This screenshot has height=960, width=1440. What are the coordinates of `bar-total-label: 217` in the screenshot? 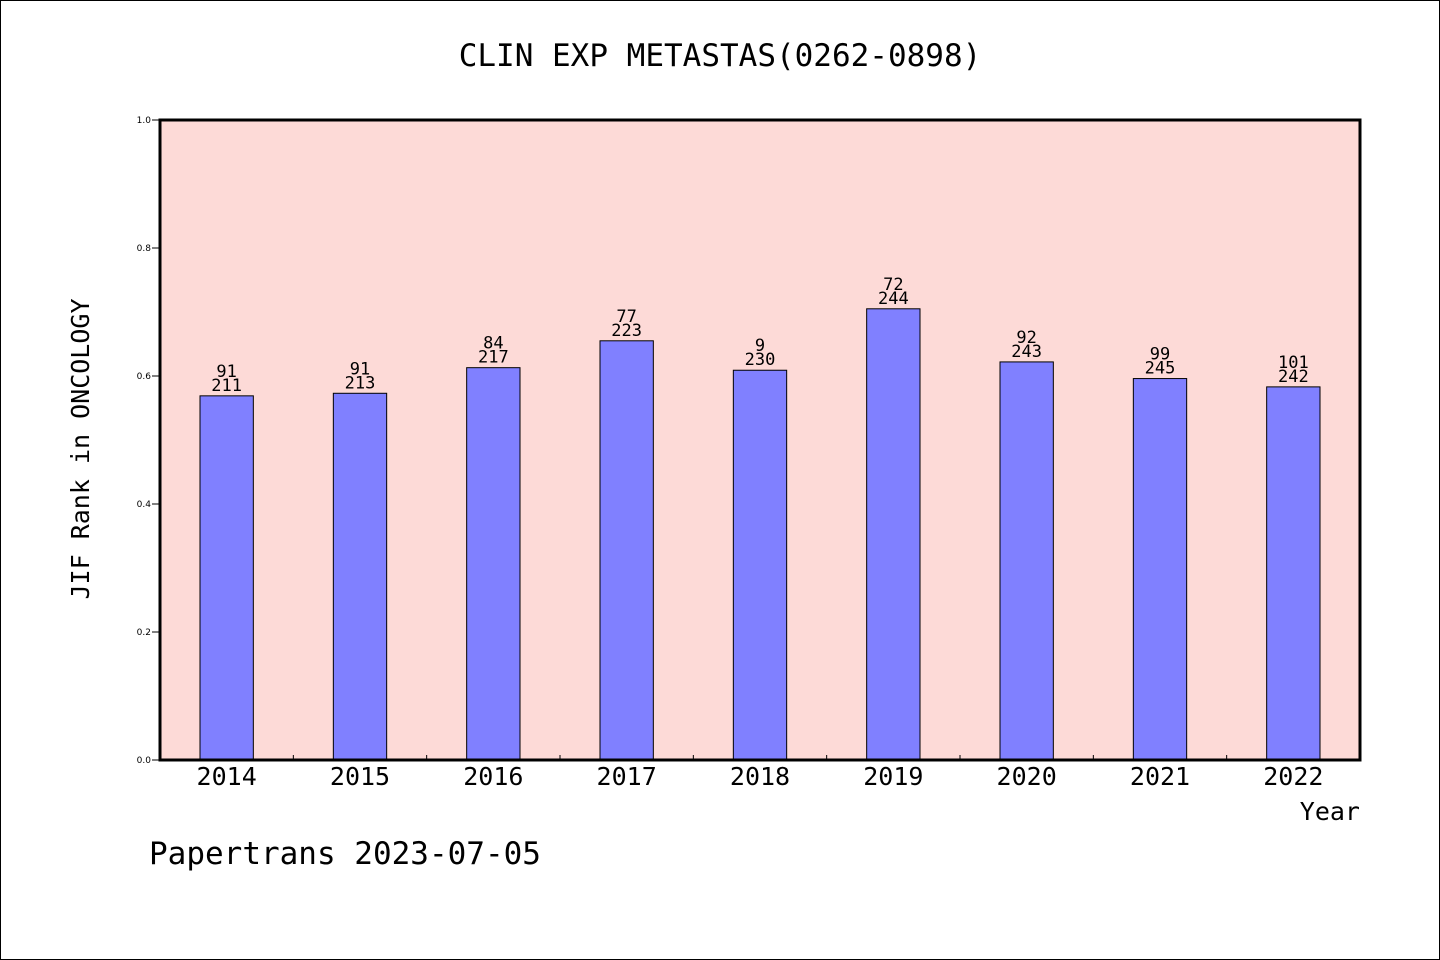 It's located at (493, 358).